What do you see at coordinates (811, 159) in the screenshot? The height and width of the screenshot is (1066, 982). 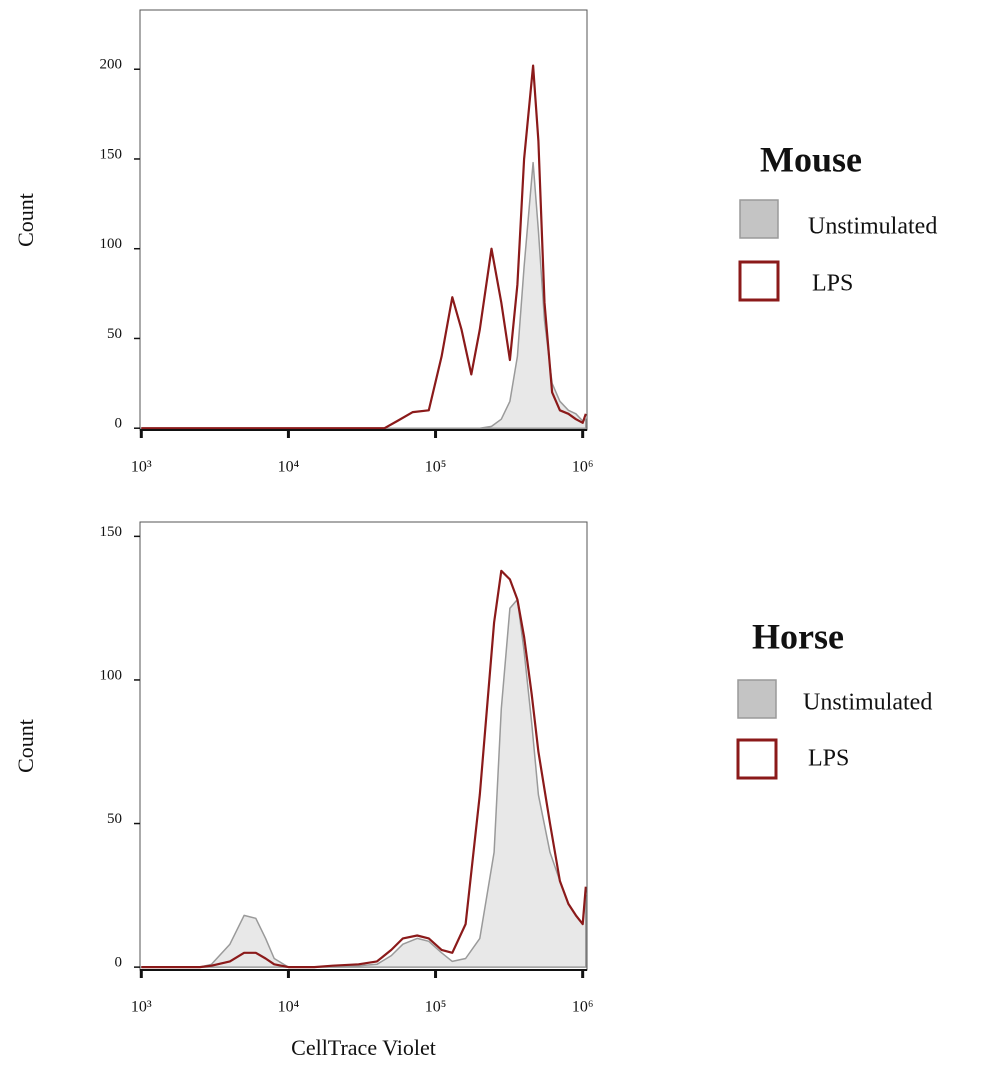 I see `legend-title: Mouse` at bounding box center [811, 159].